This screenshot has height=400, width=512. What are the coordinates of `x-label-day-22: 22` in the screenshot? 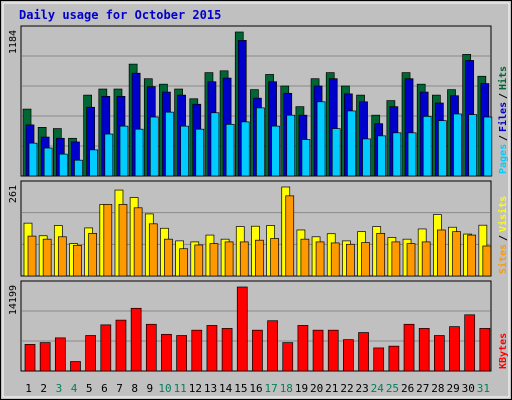 It's located at (346, 388).